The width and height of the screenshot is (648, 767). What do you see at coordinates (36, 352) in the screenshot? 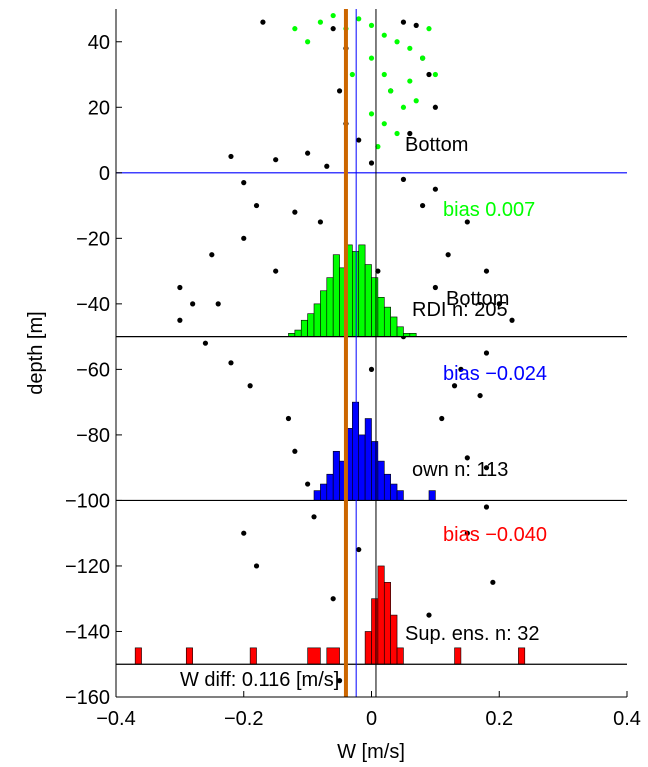
I see `y-axis-label: depth [m]` at bounding box center [36, 352].